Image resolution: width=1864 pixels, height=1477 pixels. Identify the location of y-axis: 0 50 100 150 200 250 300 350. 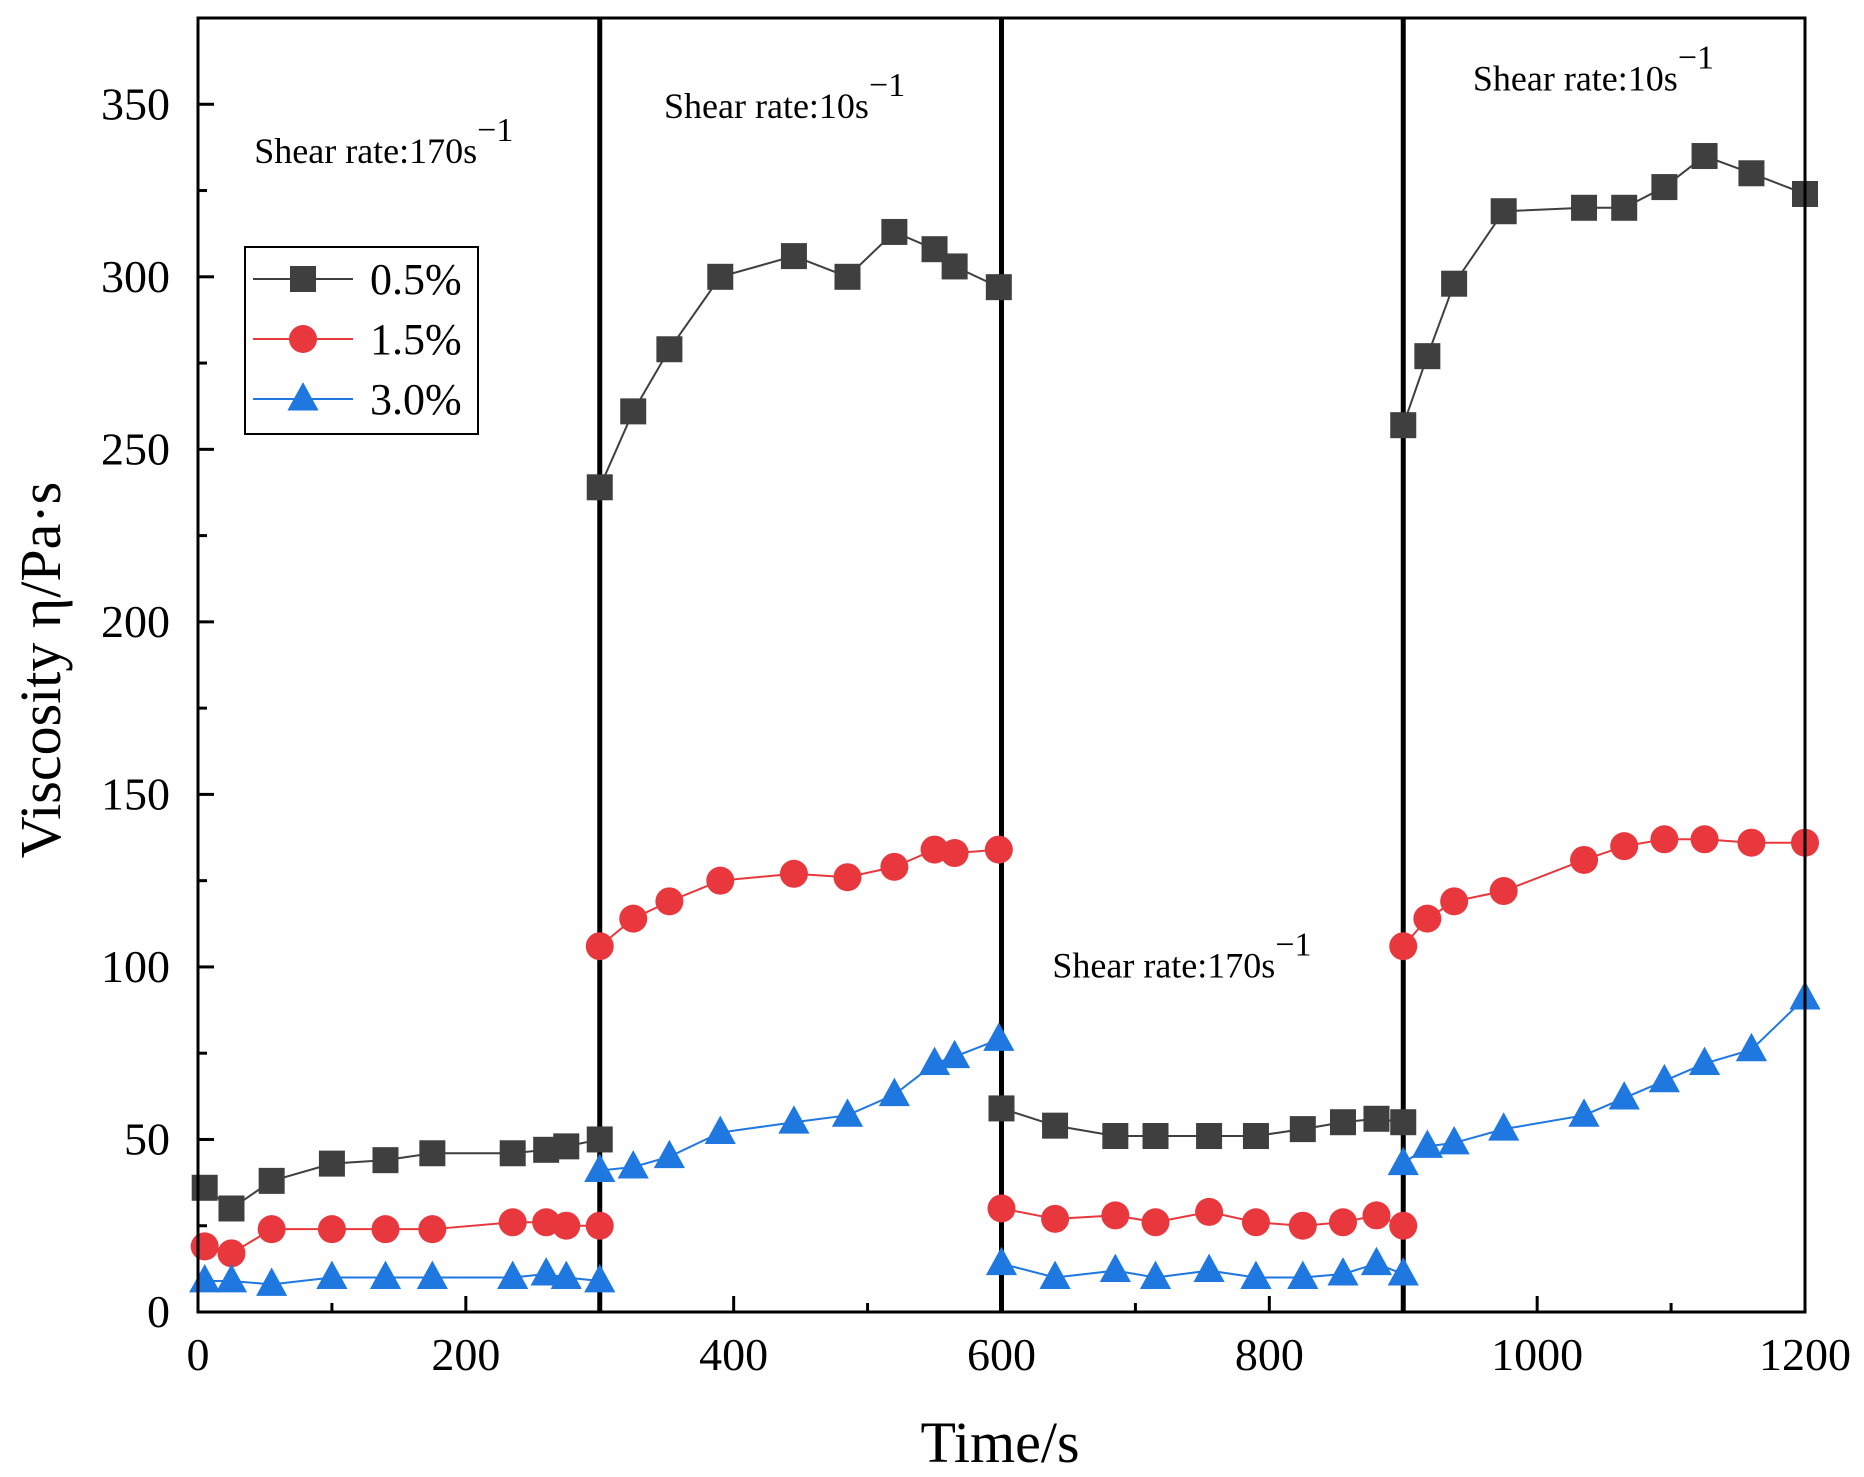
(157, 707).